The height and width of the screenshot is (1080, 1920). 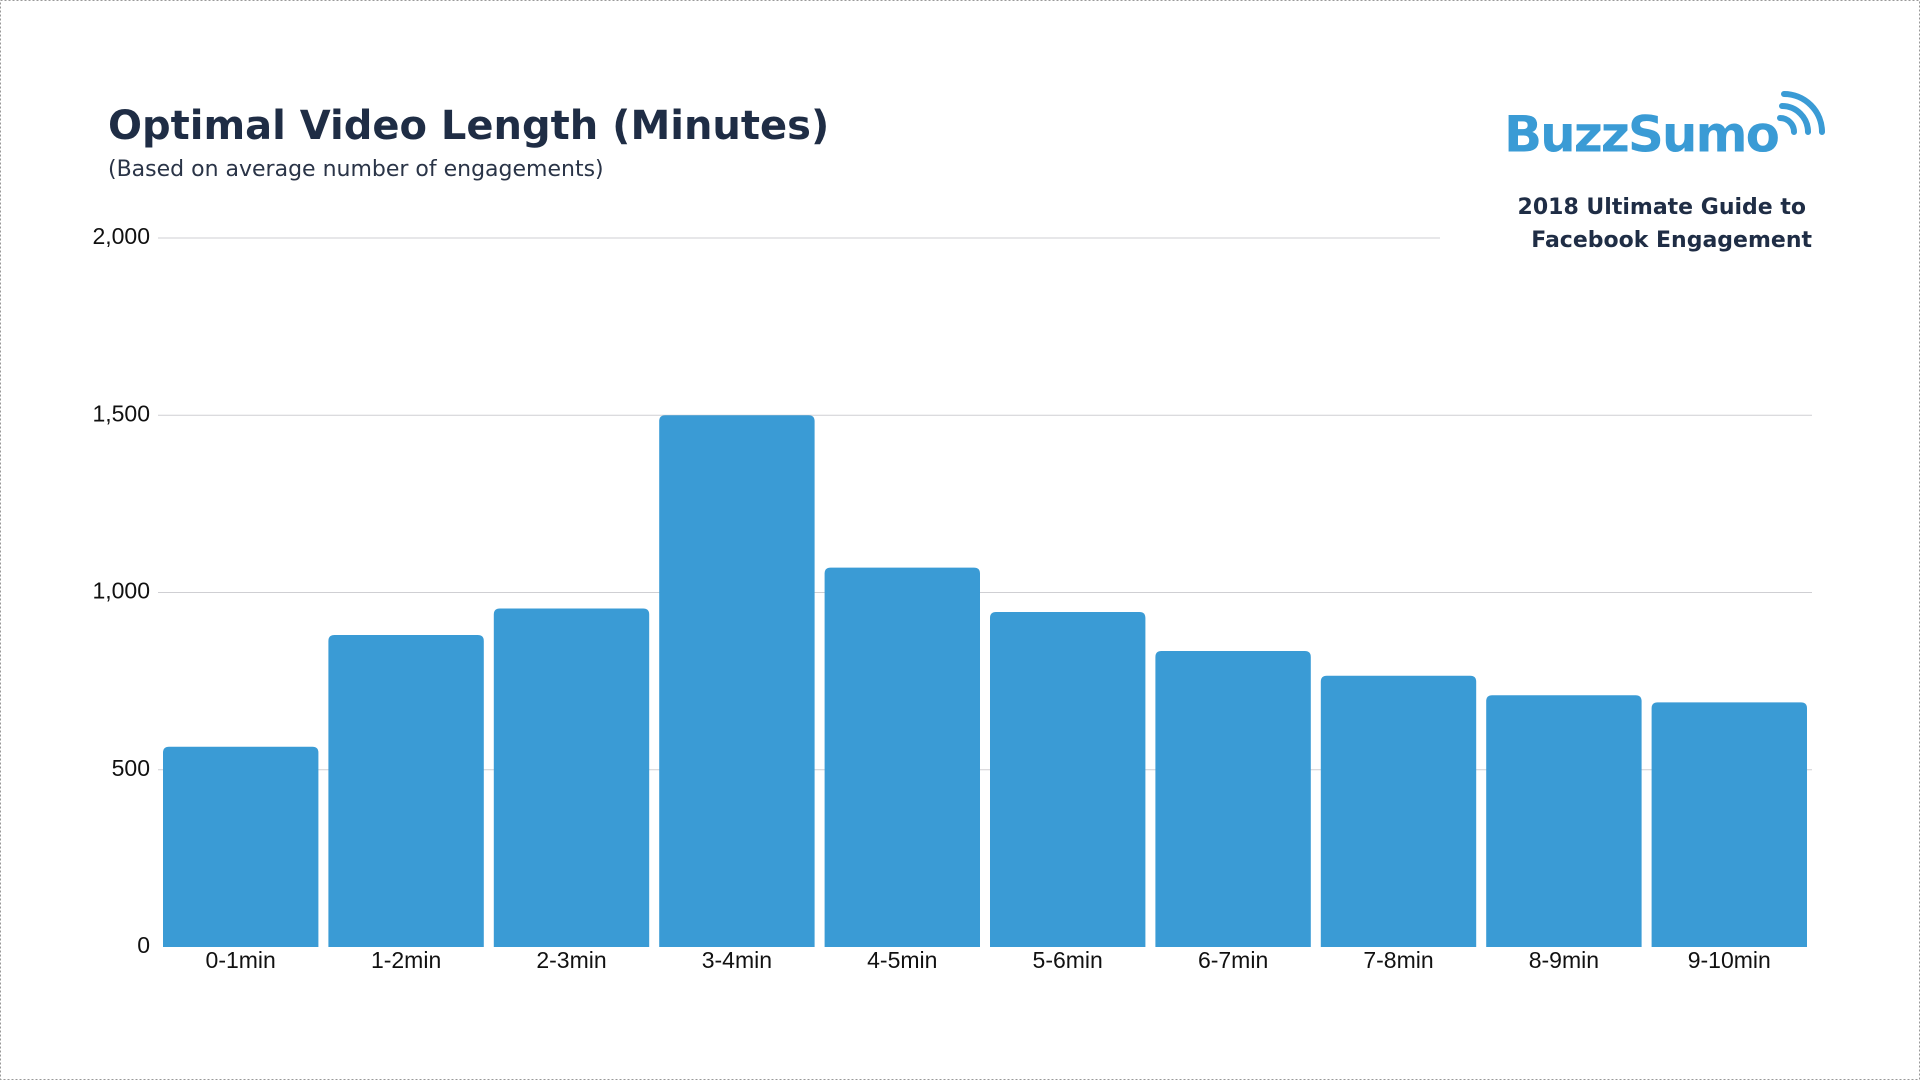 What do you see at coordinates (131, 768) in the screenshot?
I see `y-tick-label: 500` at bounding box center [131, 768].